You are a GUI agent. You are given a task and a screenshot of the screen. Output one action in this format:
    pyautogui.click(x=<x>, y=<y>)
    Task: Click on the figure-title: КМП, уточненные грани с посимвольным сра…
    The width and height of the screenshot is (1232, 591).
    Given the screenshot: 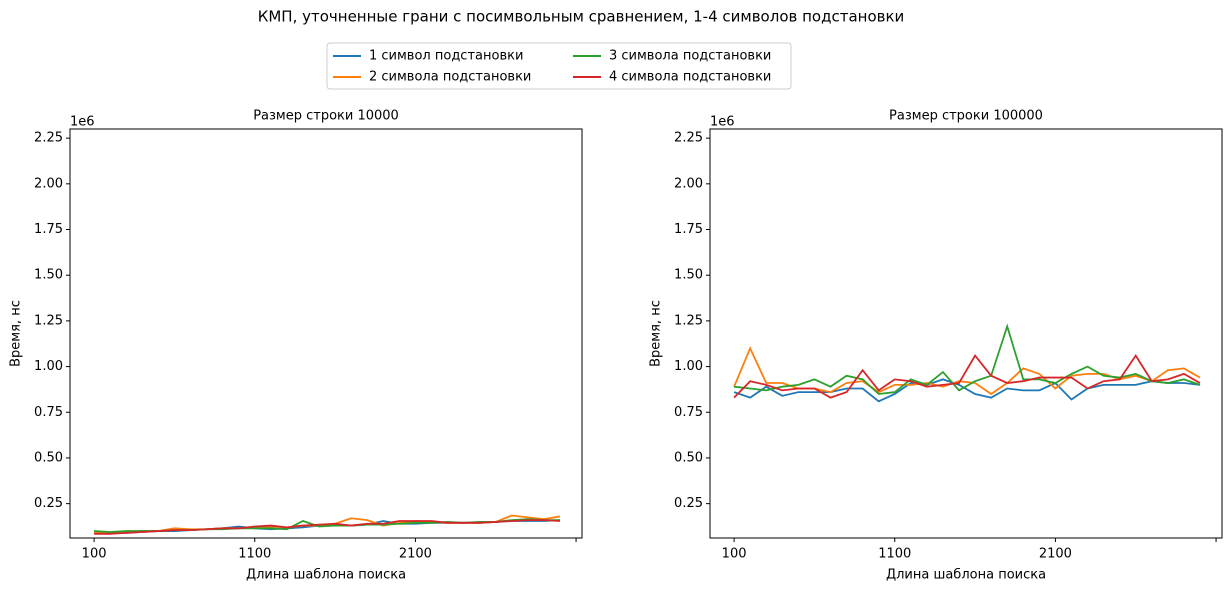 What is the action you would take?
    pyautogui.click(x=581, y=17)
    